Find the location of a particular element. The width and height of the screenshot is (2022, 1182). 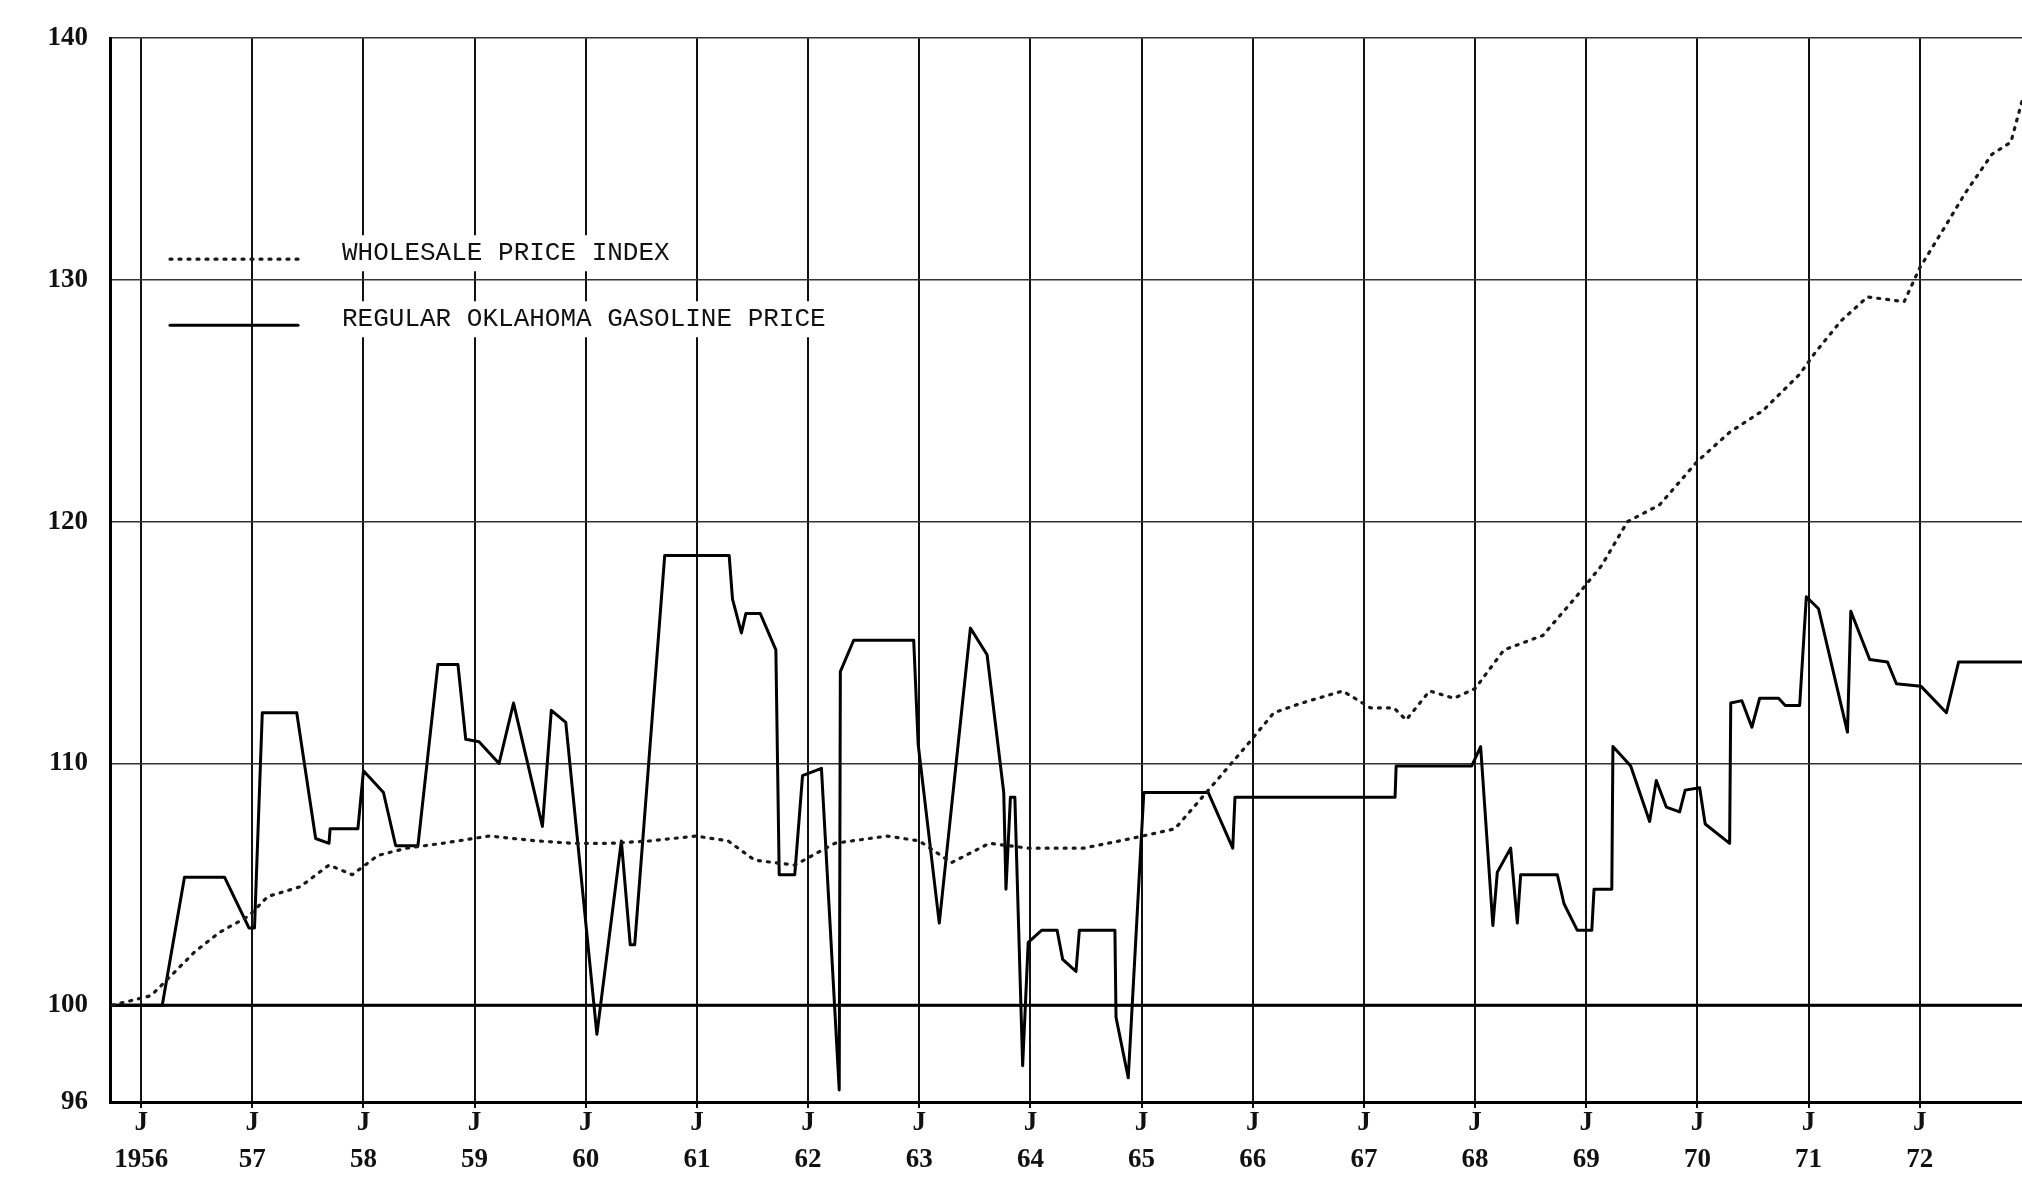

x-tick-label: 67 is located at coordinates (1364, 1158).